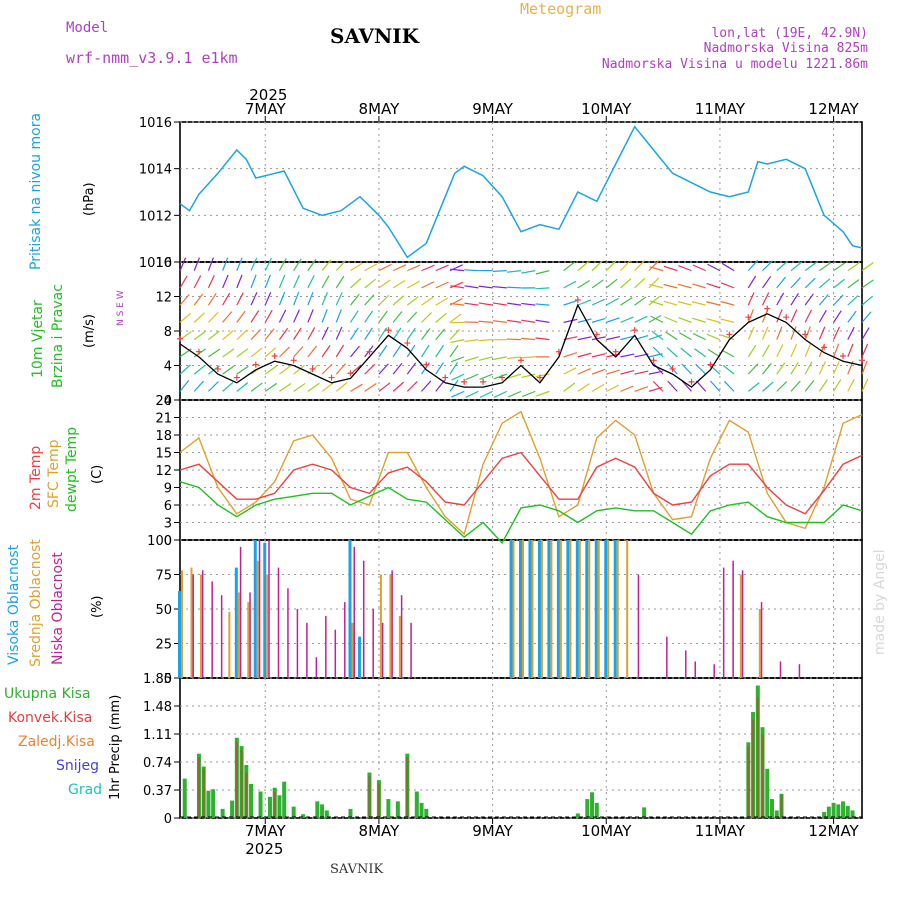  I want to click on precip-ytick-label-3: 1.11, so click(157, 735).